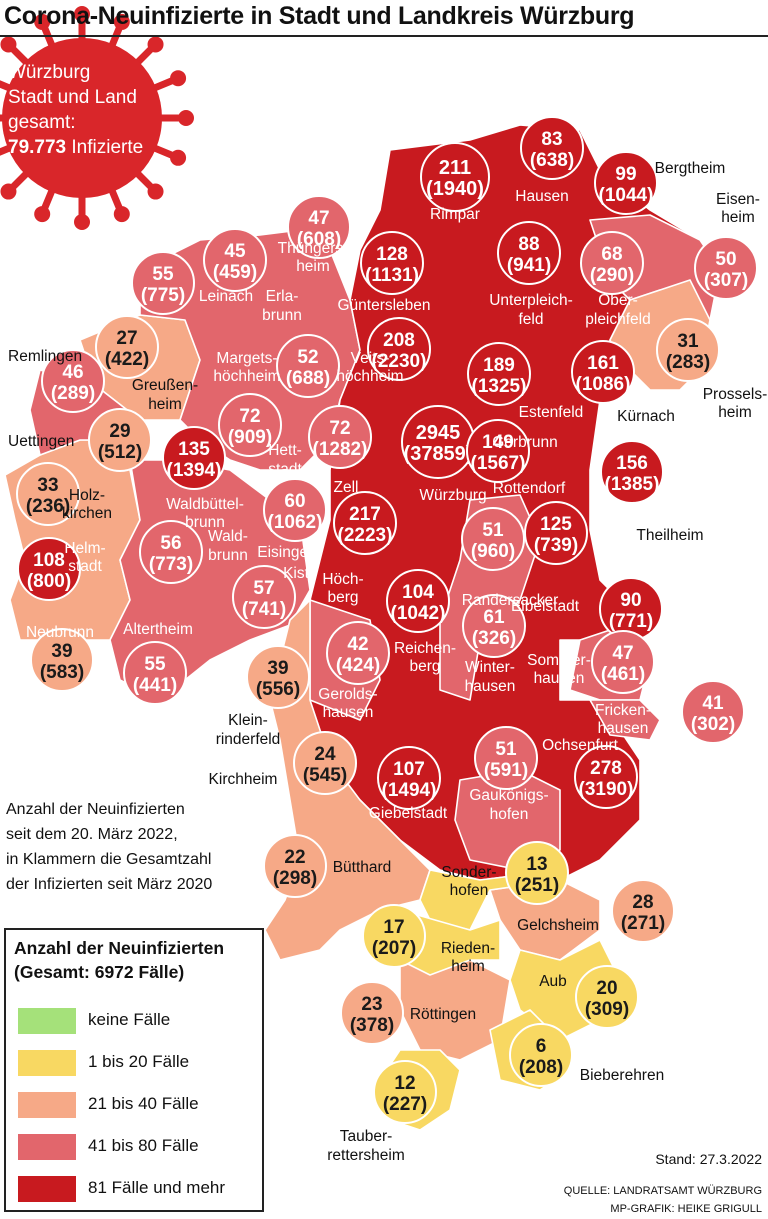 Image resolution: width=768 pixels, height=1219 pixels. Describe the element at coordinates (603, 372) in the screenshot. I see `case-bubble: 161(1086)` at that location.